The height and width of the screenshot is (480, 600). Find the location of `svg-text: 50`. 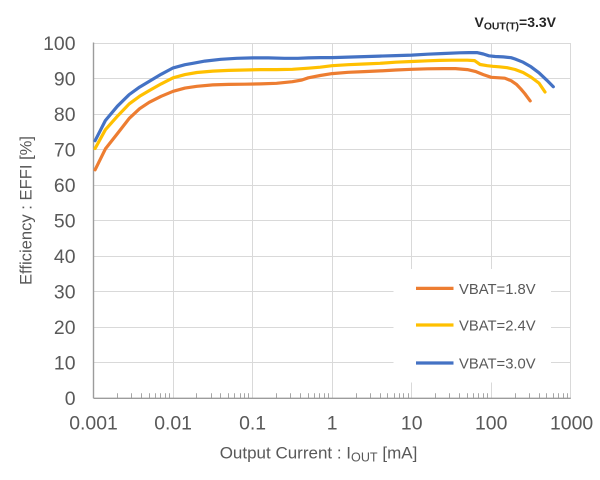

svg-text: 50 is located at coordinates (65, 222).